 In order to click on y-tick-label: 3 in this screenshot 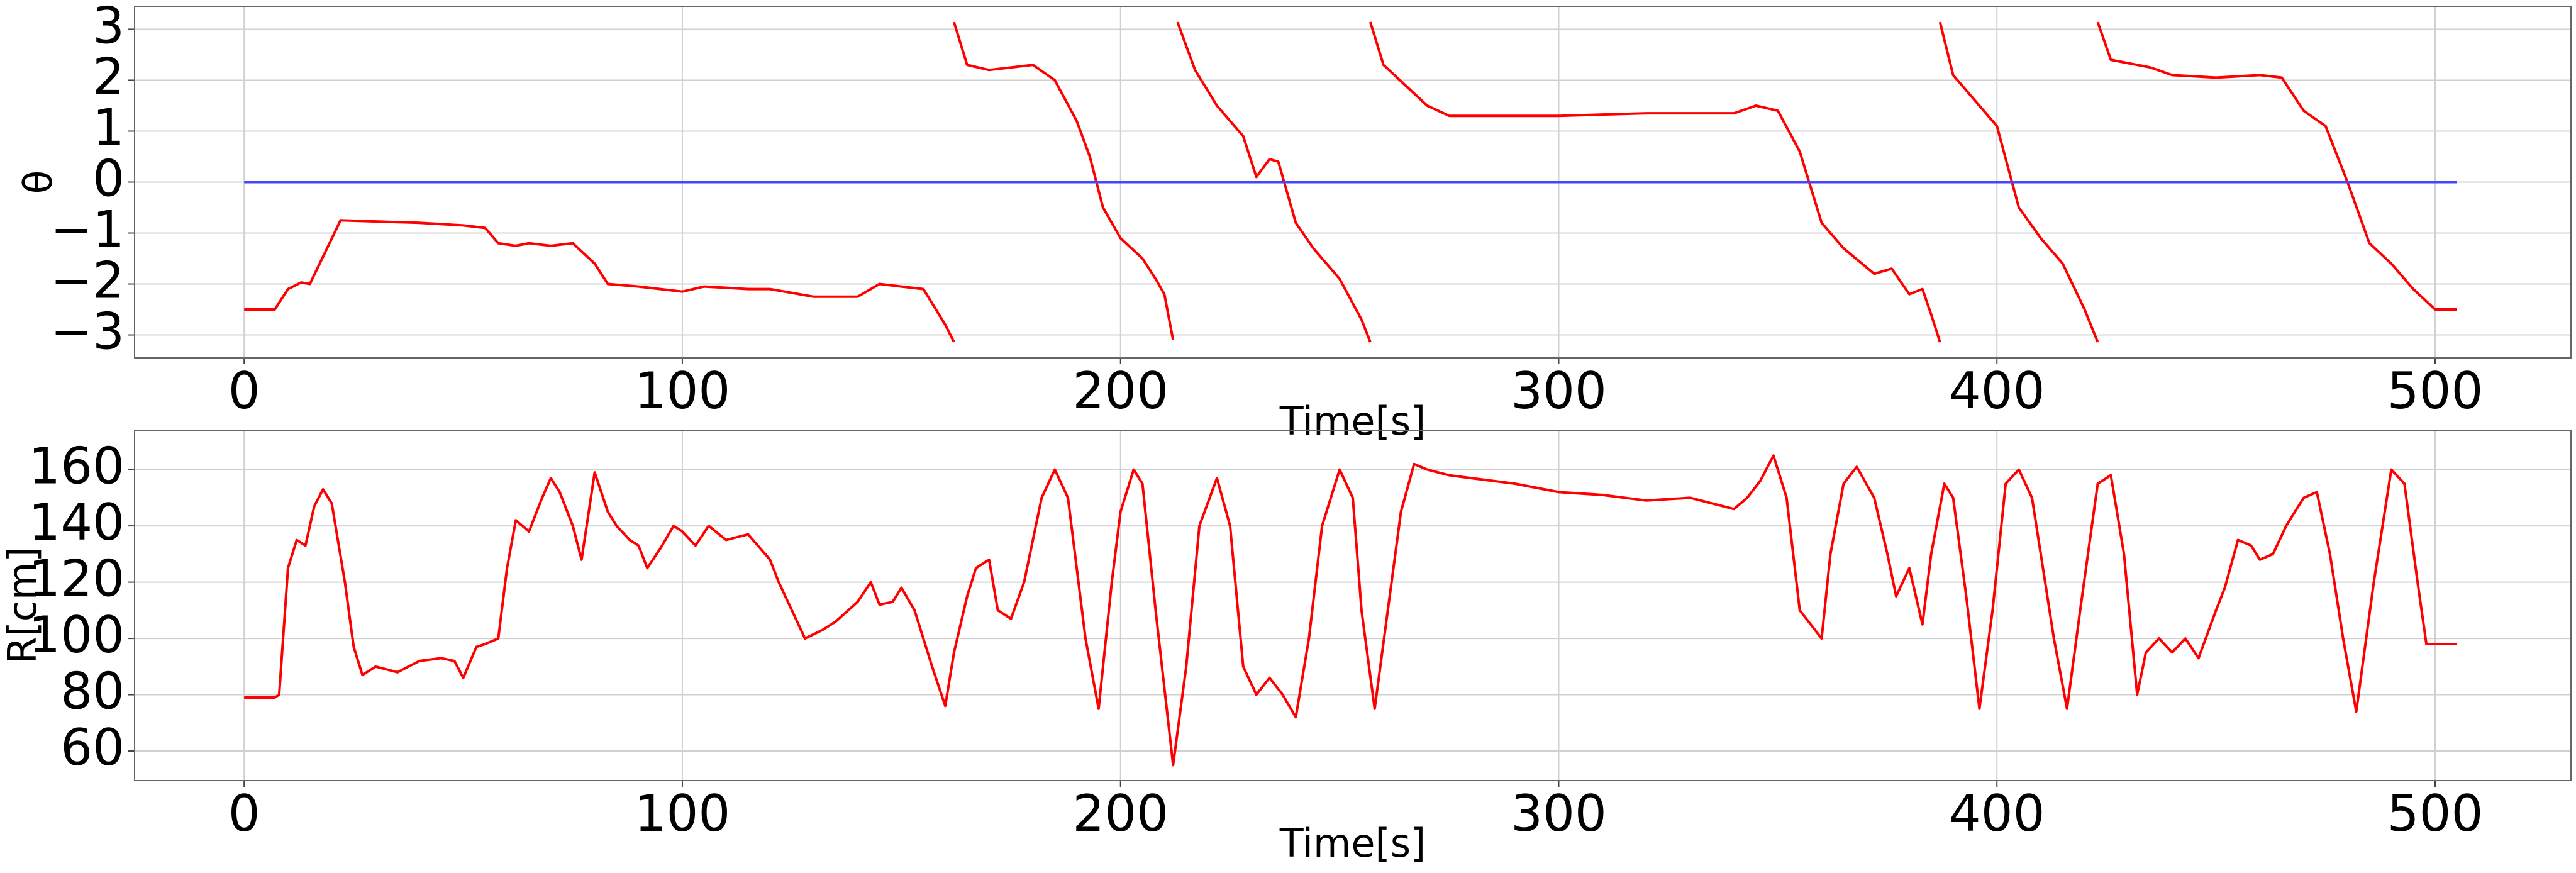, I will do `click(108, 27)`.